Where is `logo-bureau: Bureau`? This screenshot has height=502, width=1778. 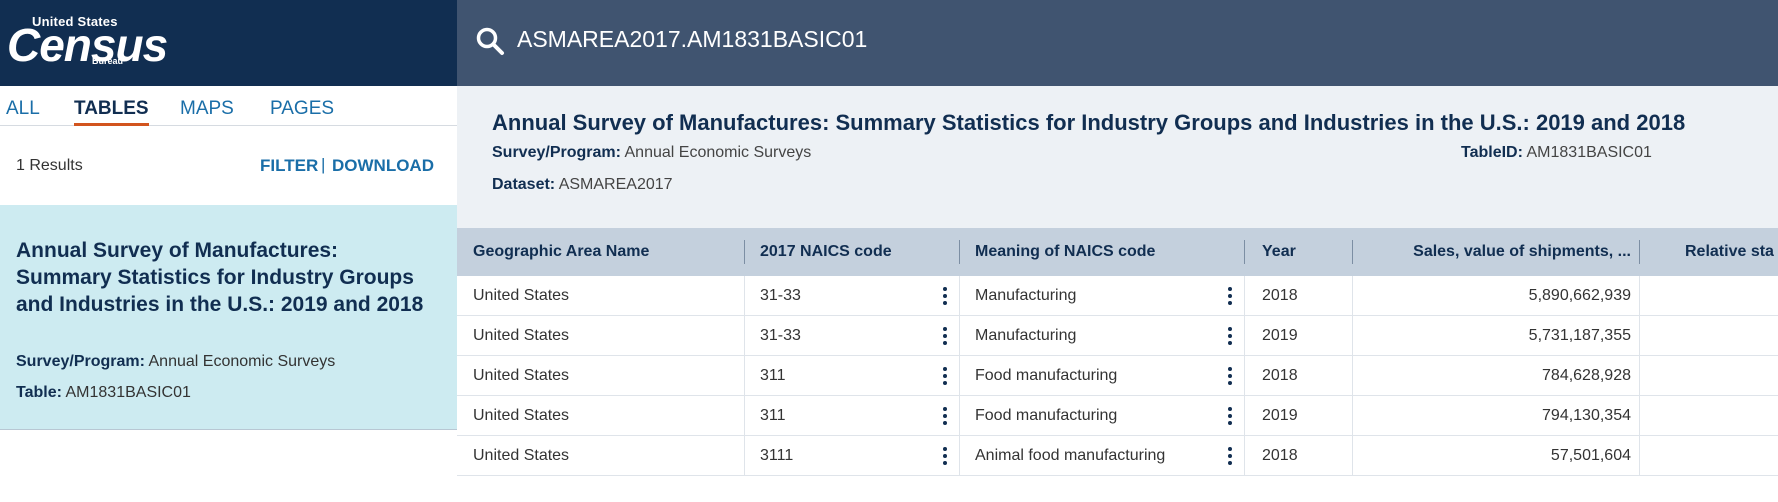
logo-bureau: Bureau is located at coordinates (108, 61).